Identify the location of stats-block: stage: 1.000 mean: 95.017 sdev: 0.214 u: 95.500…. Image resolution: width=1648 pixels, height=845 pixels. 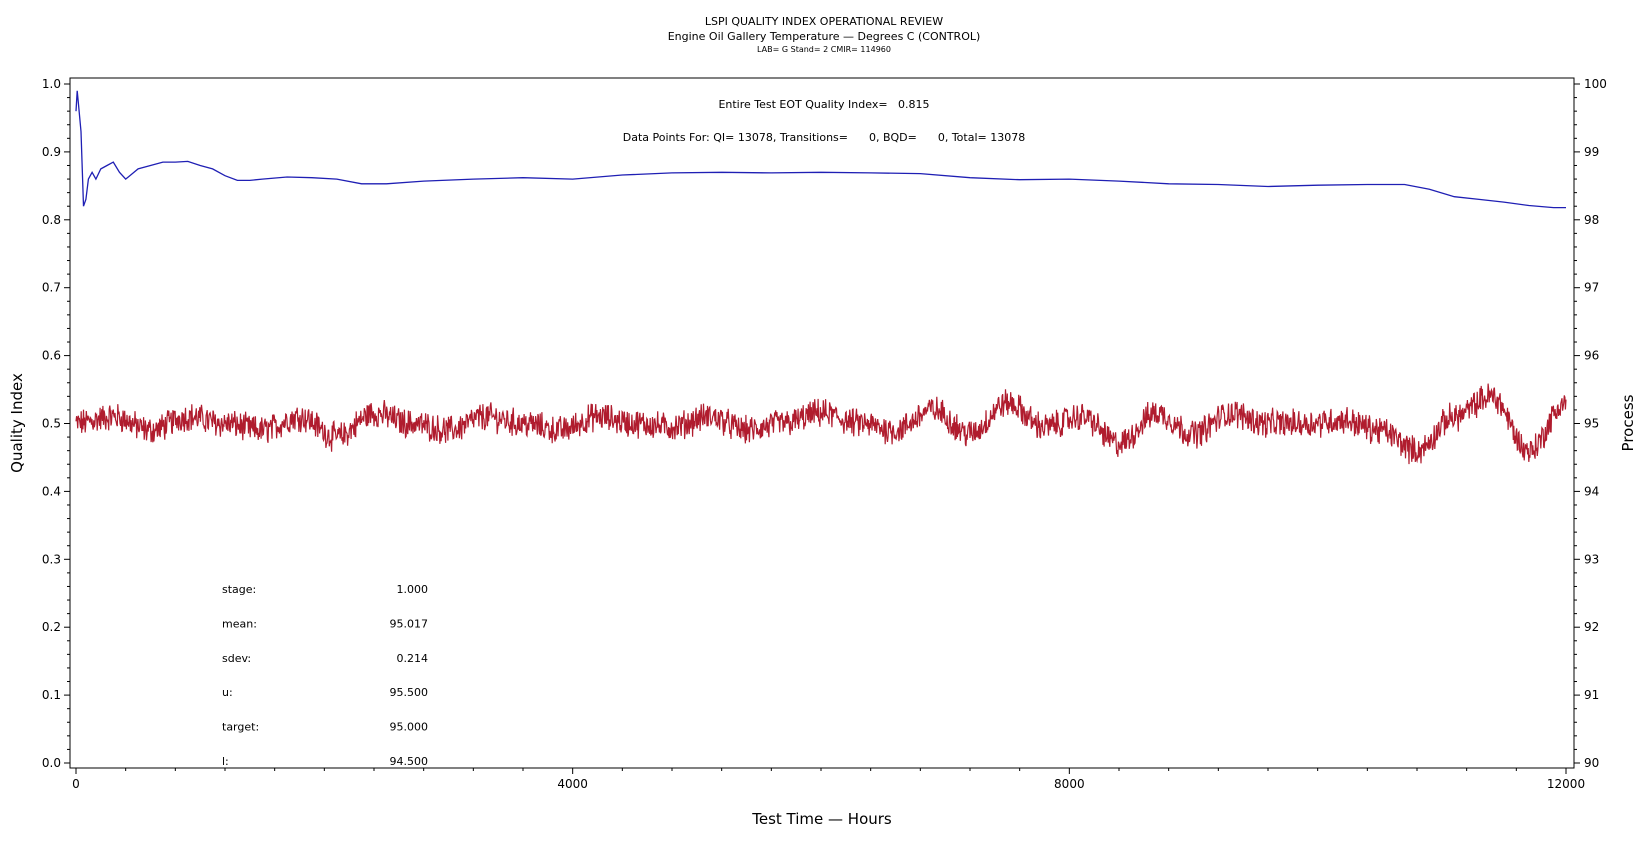
(325, 675).